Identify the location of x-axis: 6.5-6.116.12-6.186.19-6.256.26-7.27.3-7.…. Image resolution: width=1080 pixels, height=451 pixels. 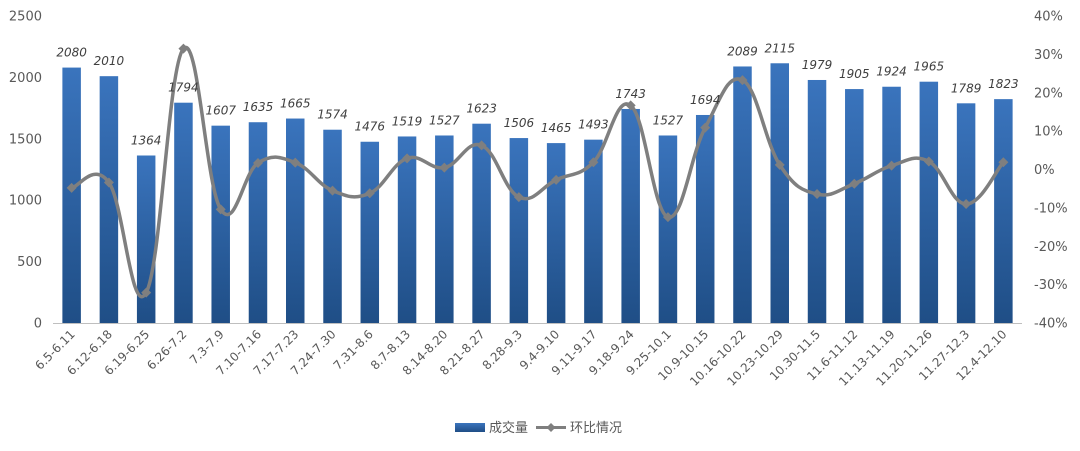
(527, 356).